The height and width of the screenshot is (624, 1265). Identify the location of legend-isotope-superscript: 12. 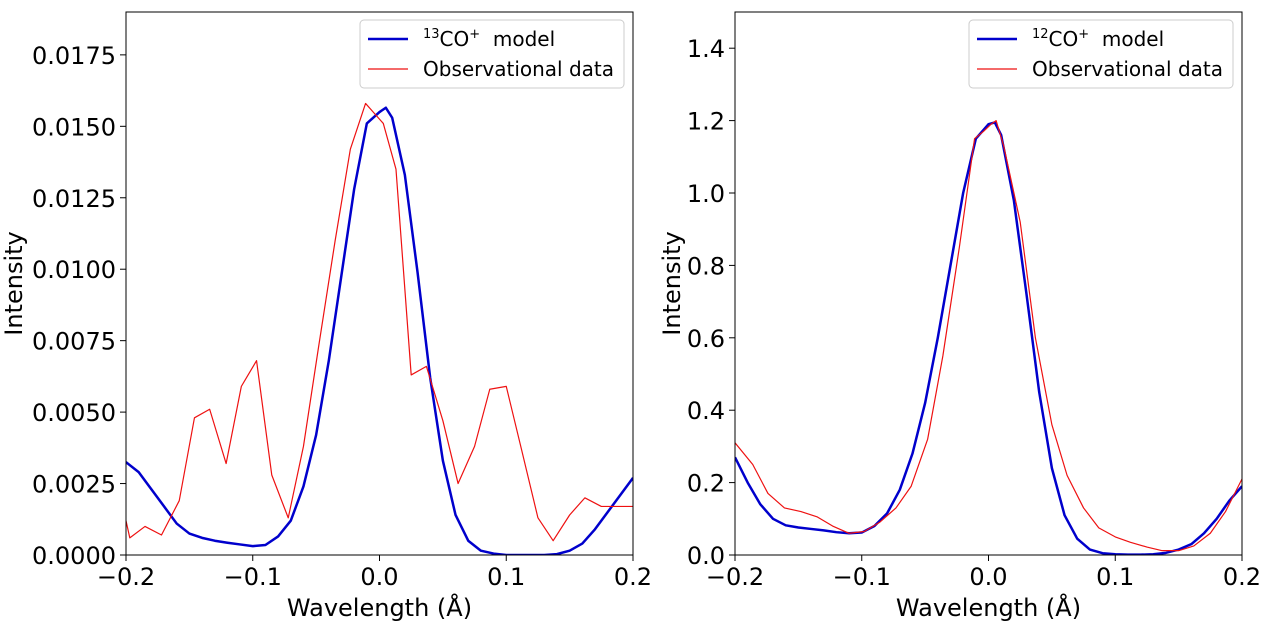
(1040, 34).